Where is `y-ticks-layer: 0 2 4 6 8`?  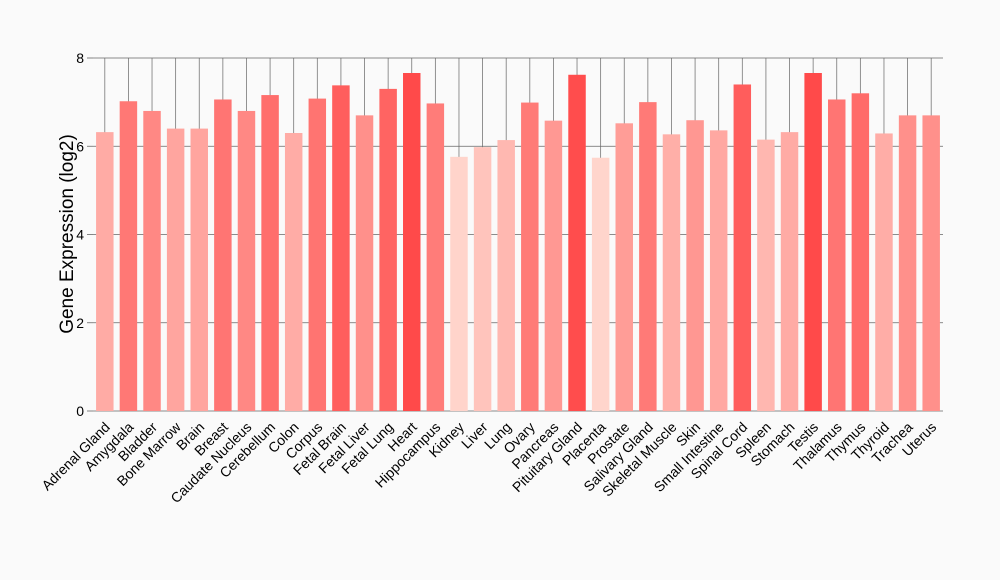 y-ticks-layer: 0 2 4 6 8 is located at coordinates (84, 234).